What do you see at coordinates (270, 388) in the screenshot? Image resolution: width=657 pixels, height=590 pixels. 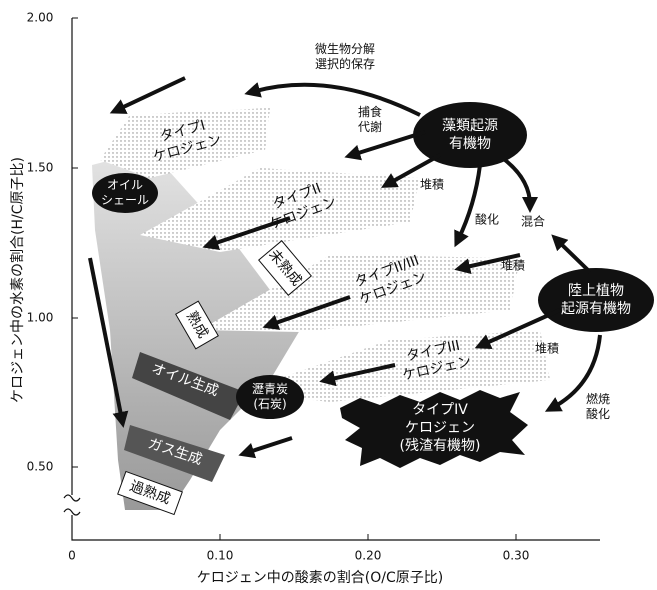 I see `label-line: 瀝青炭` at bounding box center [270, 388].